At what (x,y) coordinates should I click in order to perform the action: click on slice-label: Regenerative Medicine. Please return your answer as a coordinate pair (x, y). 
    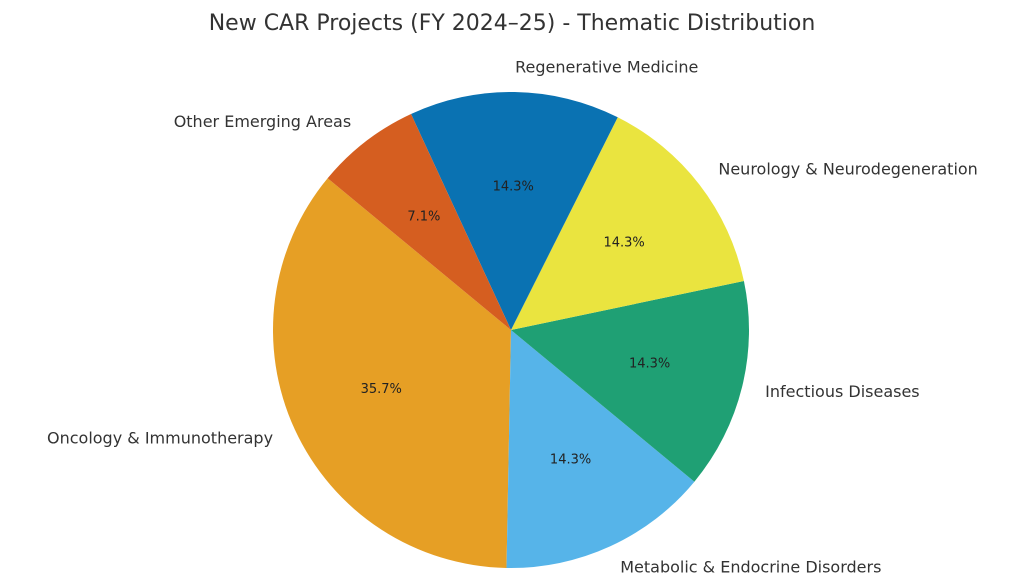
    Looking at the image, I should click on (606, 67).